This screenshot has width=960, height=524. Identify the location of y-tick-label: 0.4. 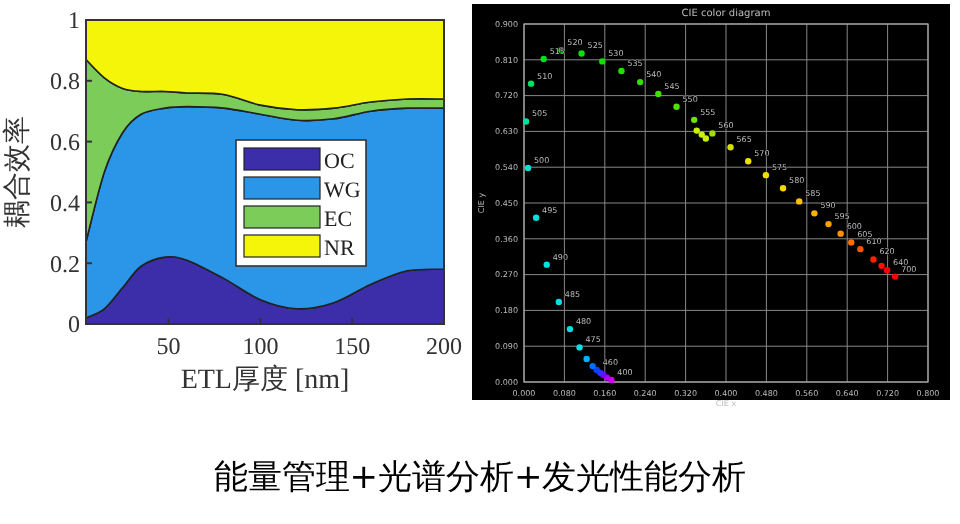
(65, 202).